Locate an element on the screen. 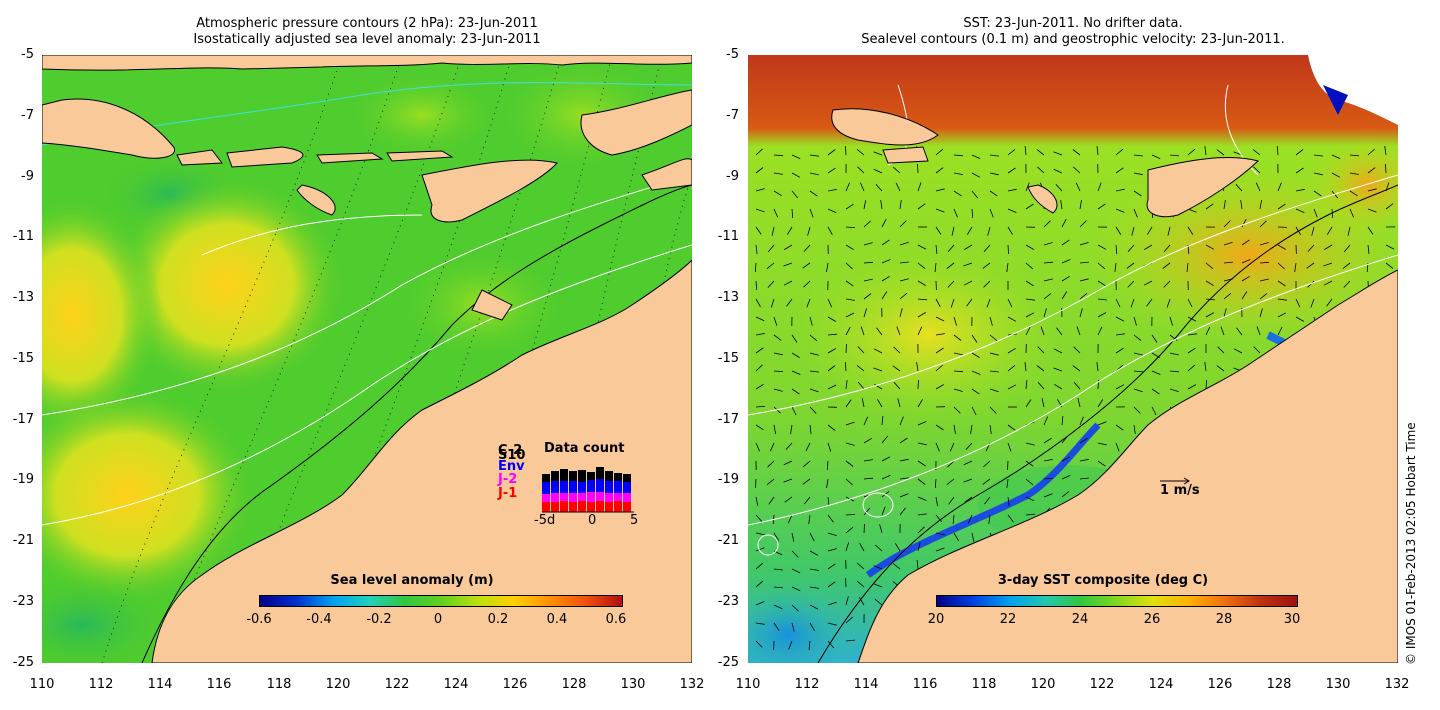  y-tick: -9 is located at coordinates (27, 176).